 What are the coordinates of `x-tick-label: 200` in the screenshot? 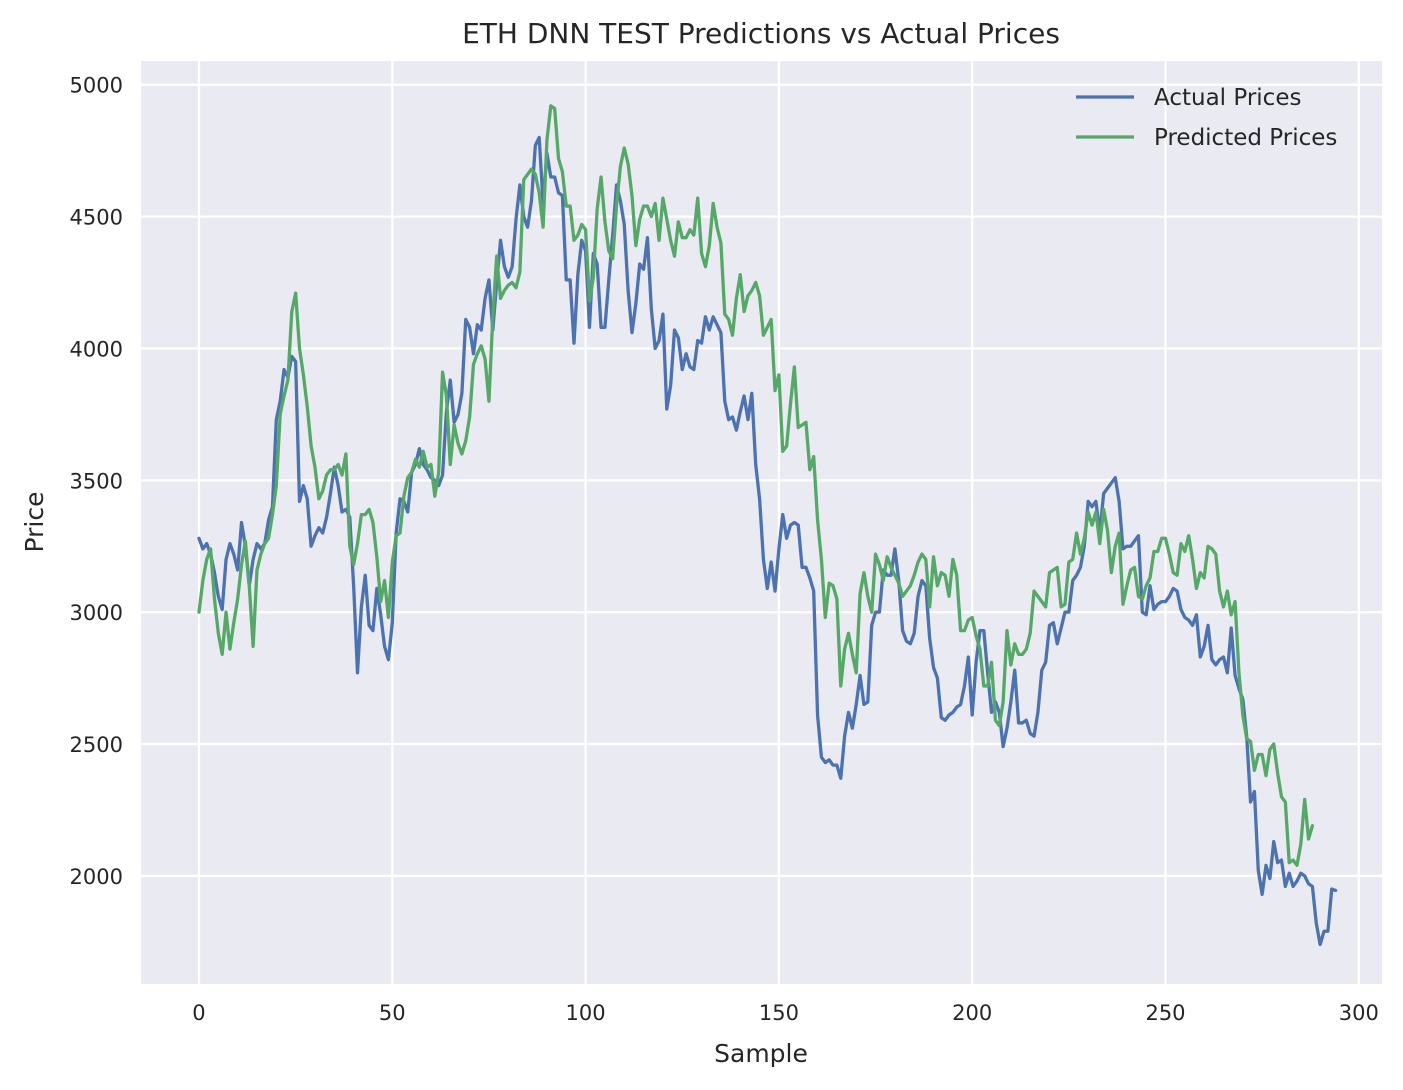 It's located at (972, 1013).